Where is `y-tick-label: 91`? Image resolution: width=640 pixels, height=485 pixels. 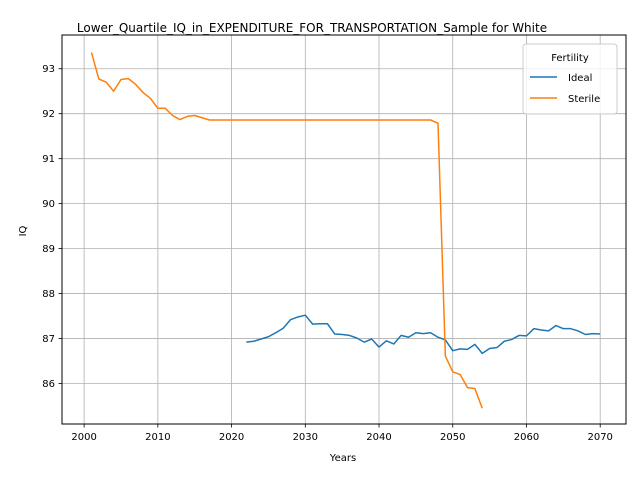 y-tick-label: 91 is located at coordinates (48, 159).